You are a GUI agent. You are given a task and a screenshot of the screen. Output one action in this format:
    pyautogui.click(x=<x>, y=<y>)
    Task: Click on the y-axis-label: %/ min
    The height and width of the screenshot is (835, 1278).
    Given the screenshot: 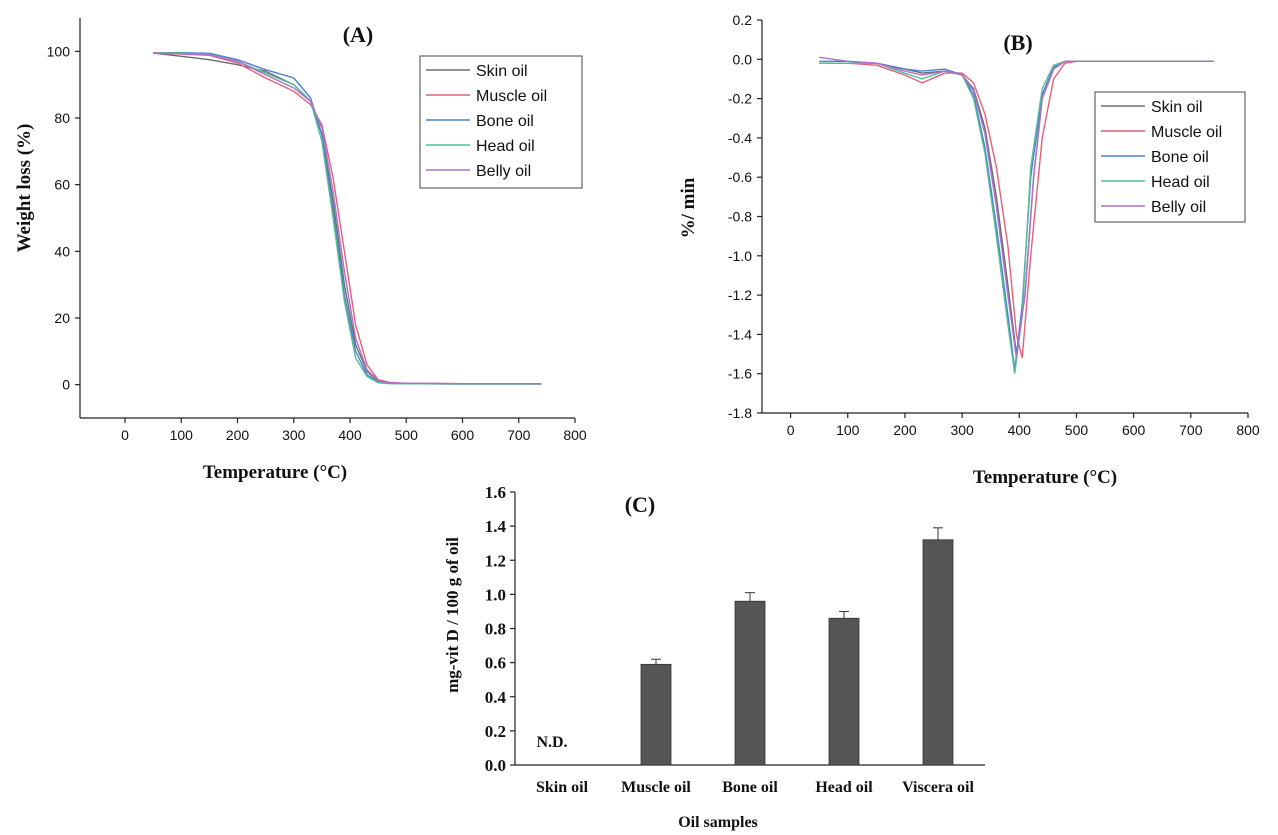 What is the action you would take?
    pyautogui.click(x=688, y=207)
    